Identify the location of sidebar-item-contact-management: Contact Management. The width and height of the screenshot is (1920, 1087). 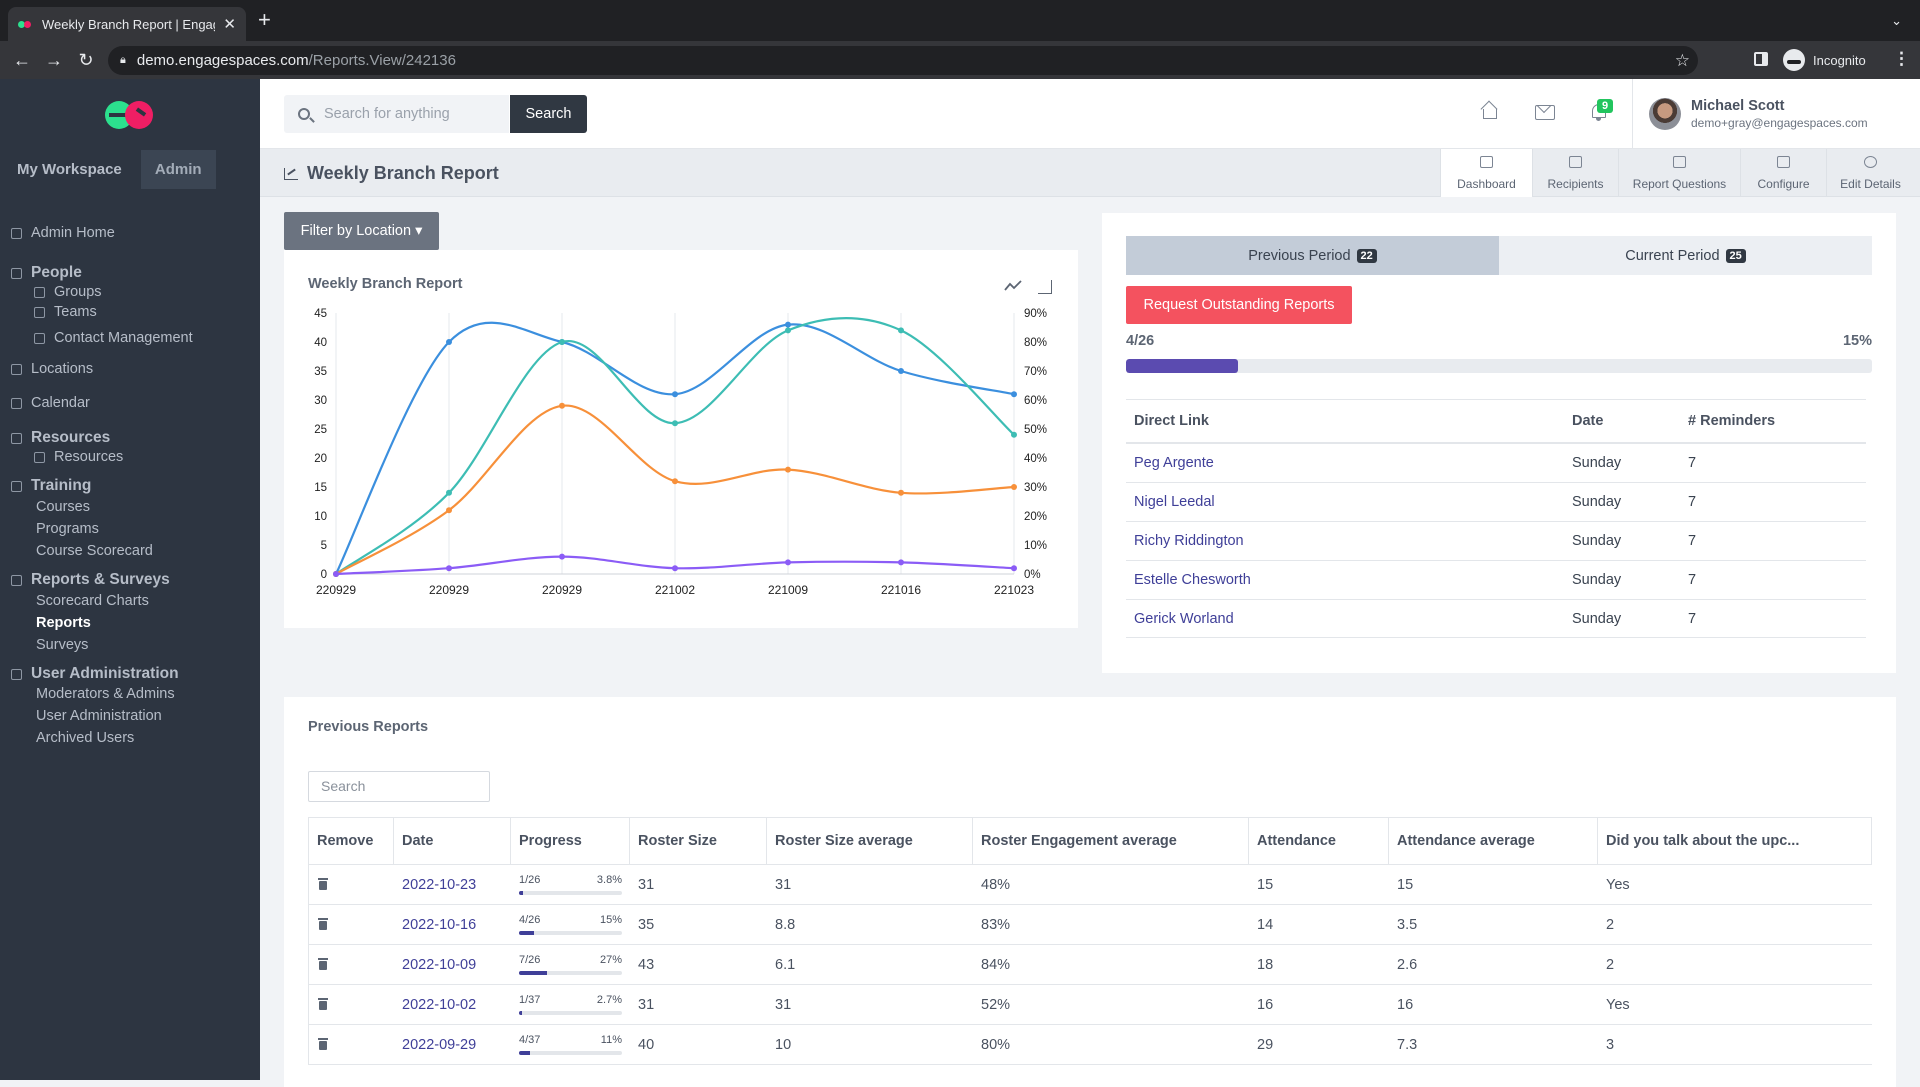
(113, 338).